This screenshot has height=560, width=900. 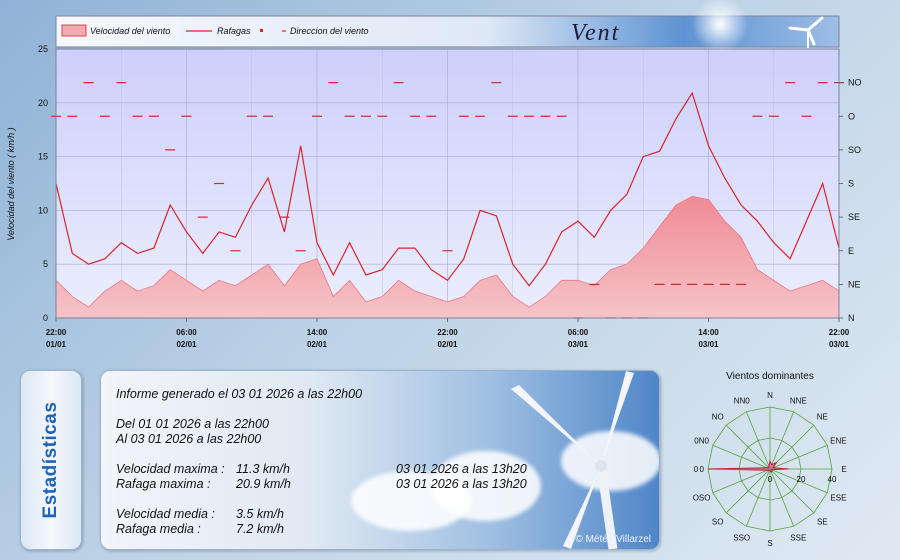 I want to click on rose-dir-label: SE, so click(x=822, y=521).